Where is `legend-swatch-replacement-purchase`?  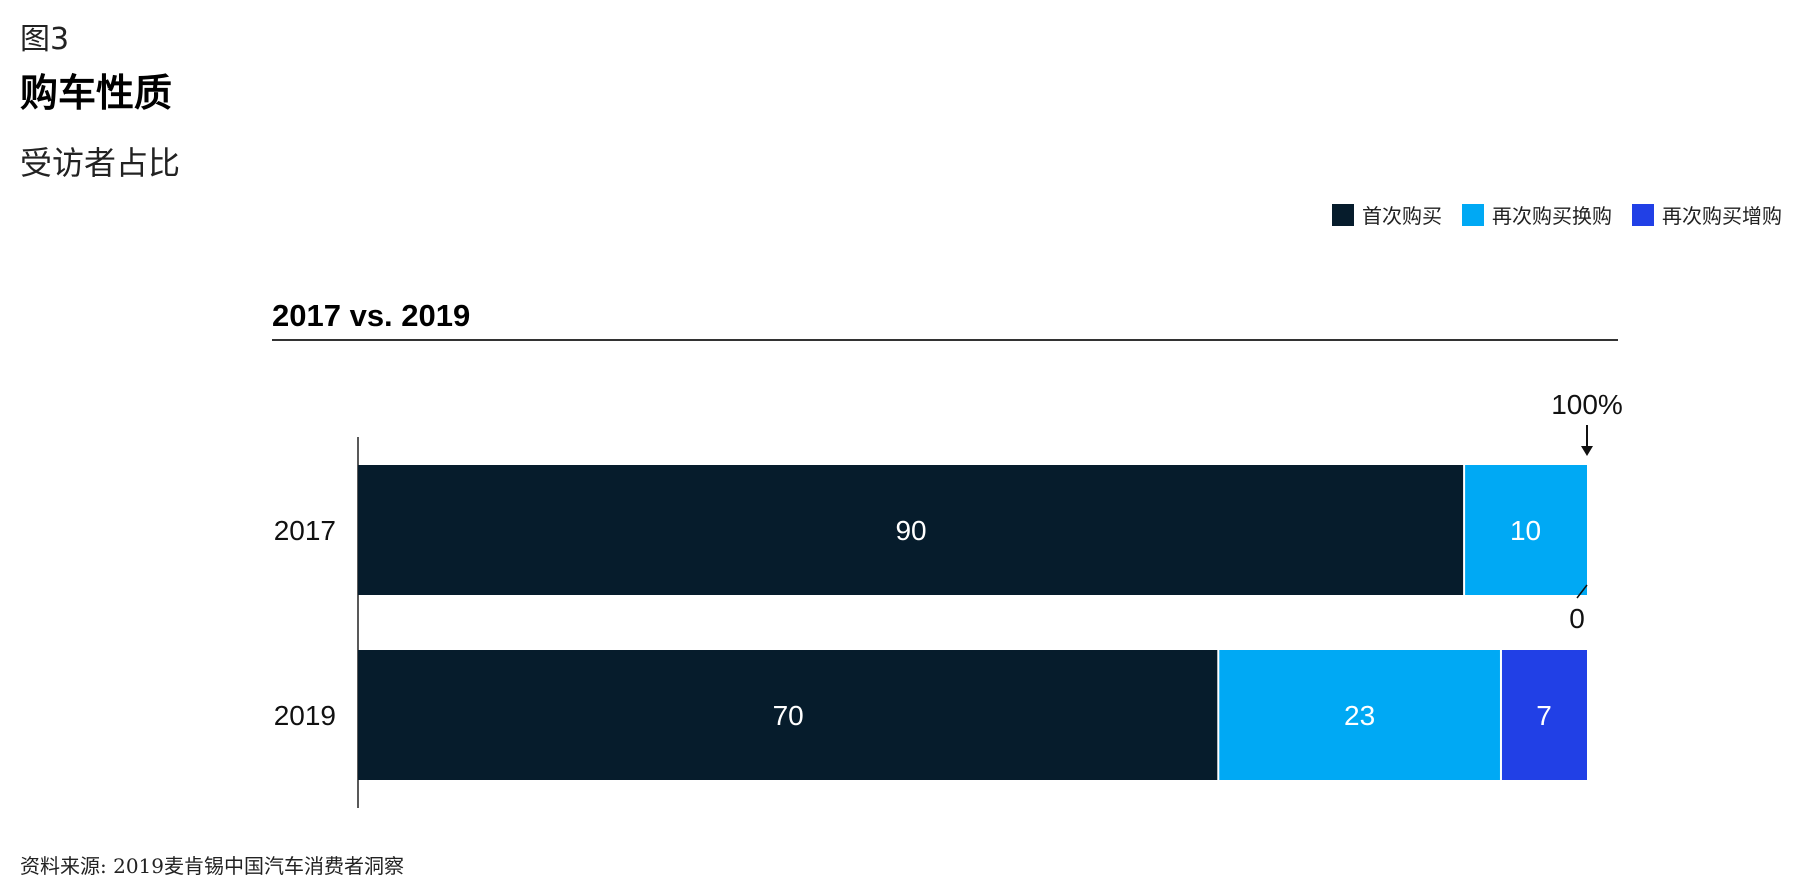 legend-swatch-replacement-purchase is located at coordinates (1473, 214).